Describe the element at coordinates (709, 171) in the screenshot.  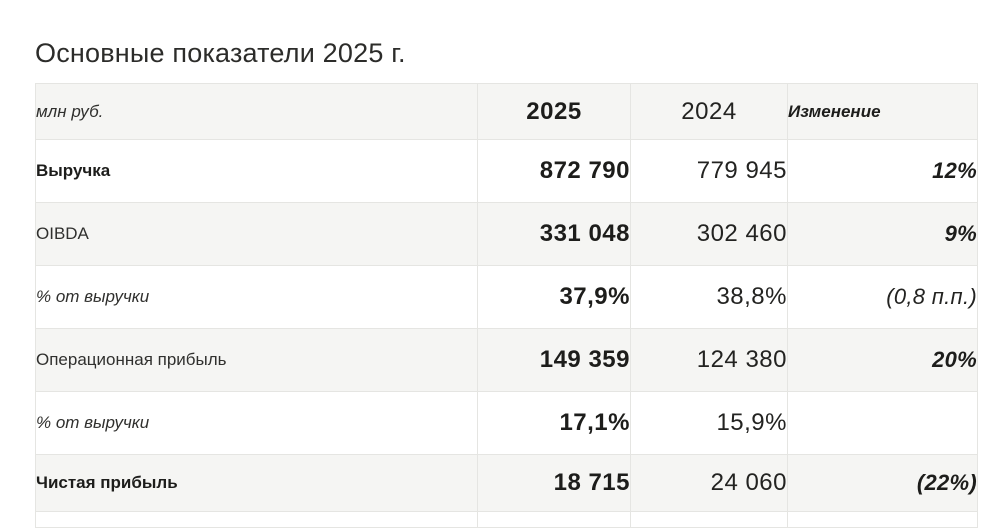
I see `value-2024-cell: 779 945` at that location.